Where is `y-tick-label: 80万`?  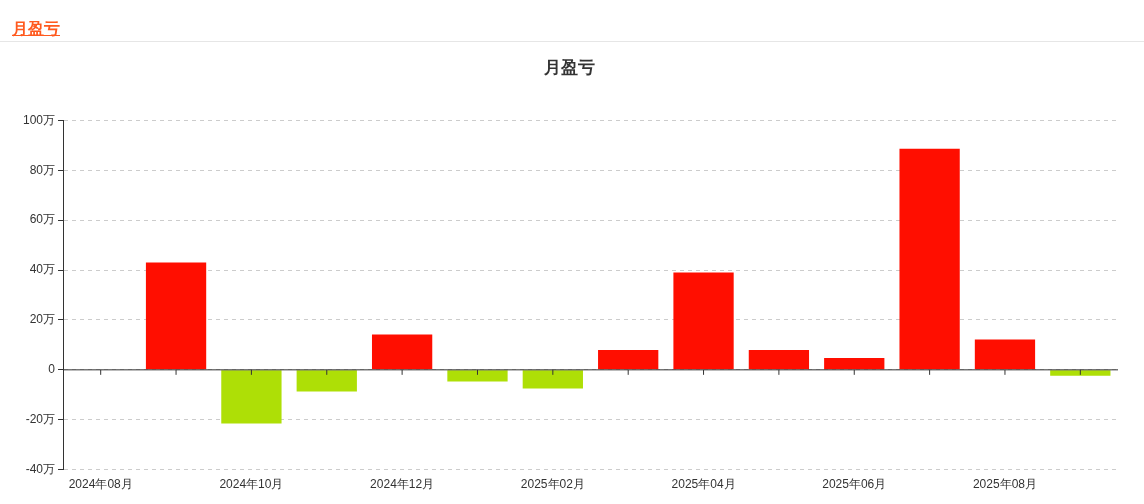
y-tick-label: 80万 is located at coordinates (42, 169).